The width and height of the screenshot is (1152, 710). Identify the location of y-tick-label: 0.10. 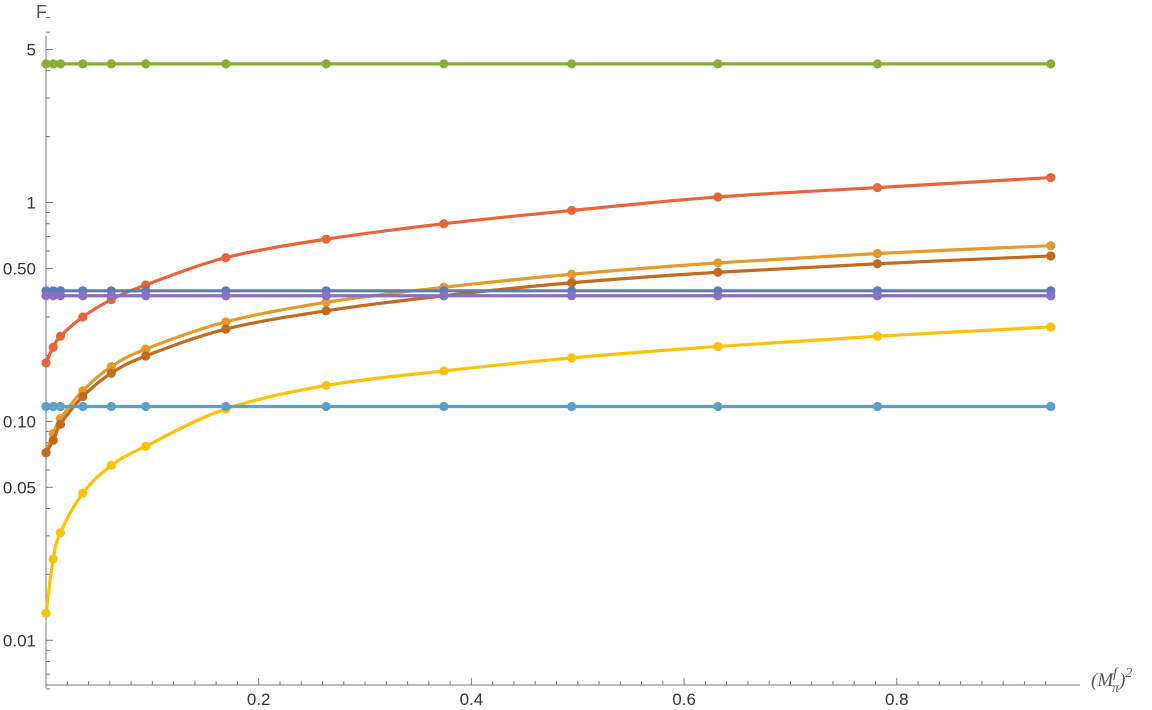
(19, 421).